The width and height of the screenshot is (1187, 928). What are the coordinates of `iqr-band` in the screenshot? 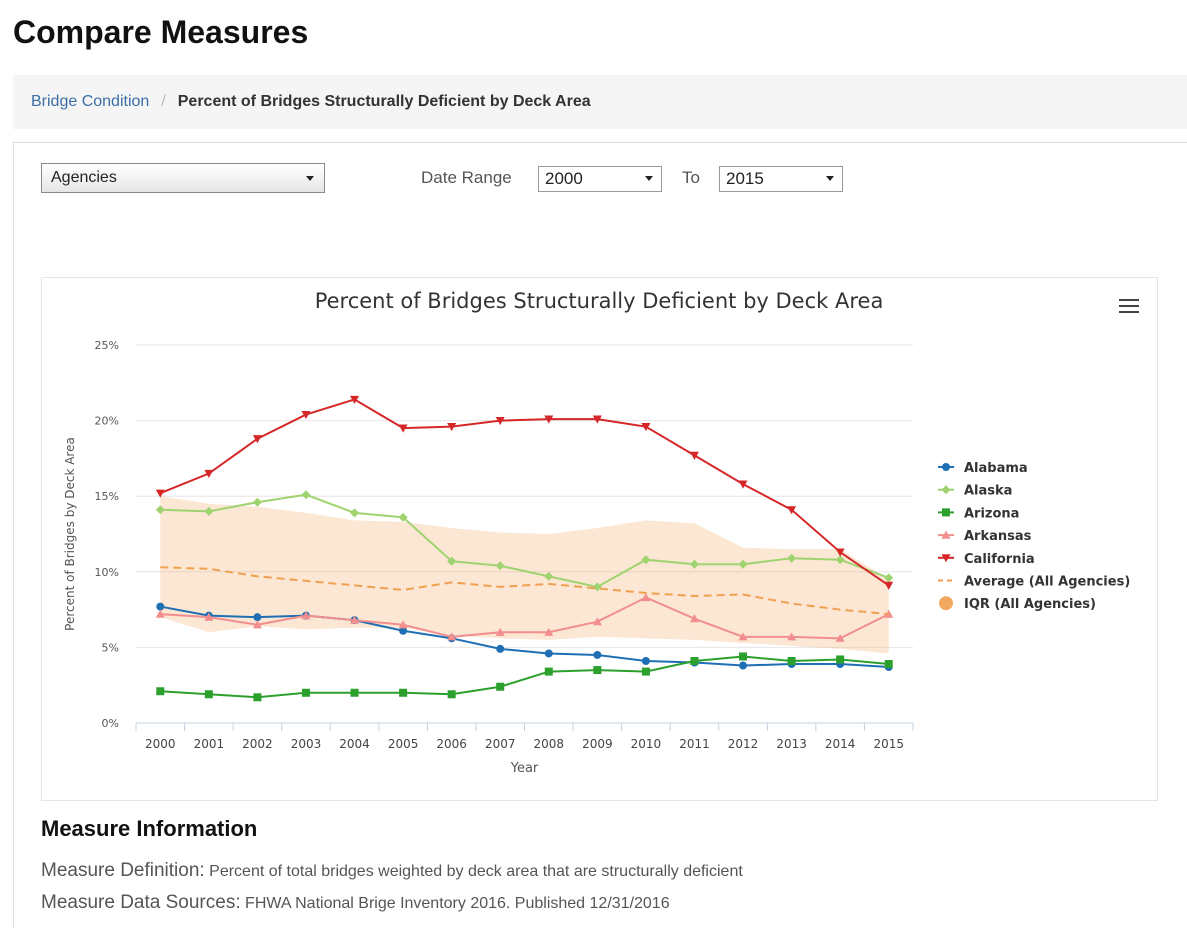 It's located at (524, 575).